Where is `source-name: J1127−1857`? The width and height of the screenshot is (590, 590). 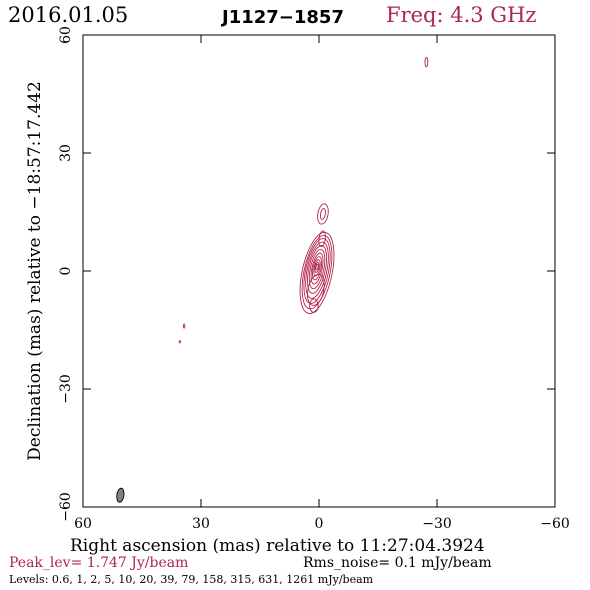 source-name: J1127−1857 is located at coordinates (282, 17).